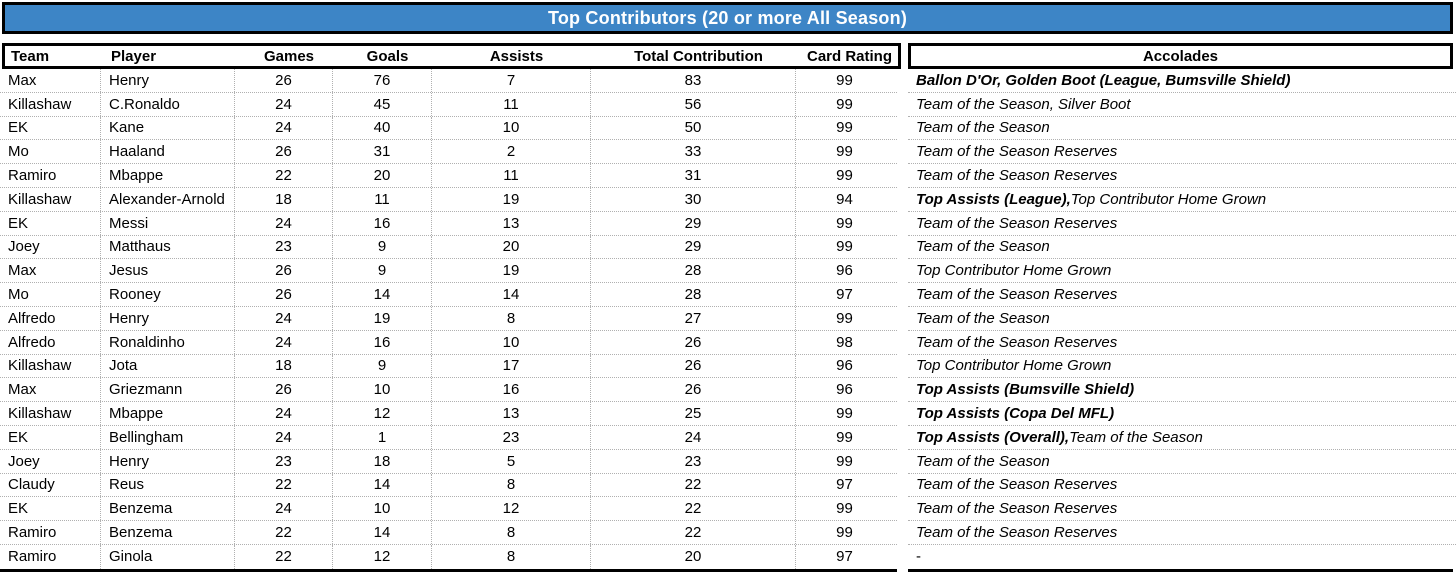  What do you see at coordinates (448, 152) in the screenshot?
I see `table-row: Mo Haaland 26 31 2 33 99` at bounding box center [448, 152].